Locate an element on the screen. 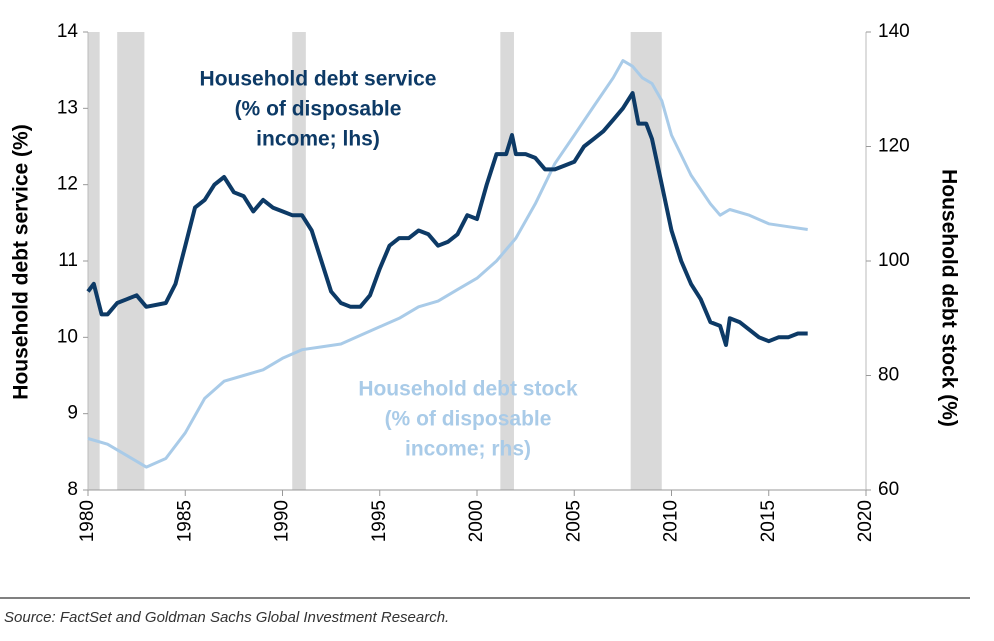 This screenshot has height=641, width=994. y-tick-label: 14 is located at coordinates (68, 31).